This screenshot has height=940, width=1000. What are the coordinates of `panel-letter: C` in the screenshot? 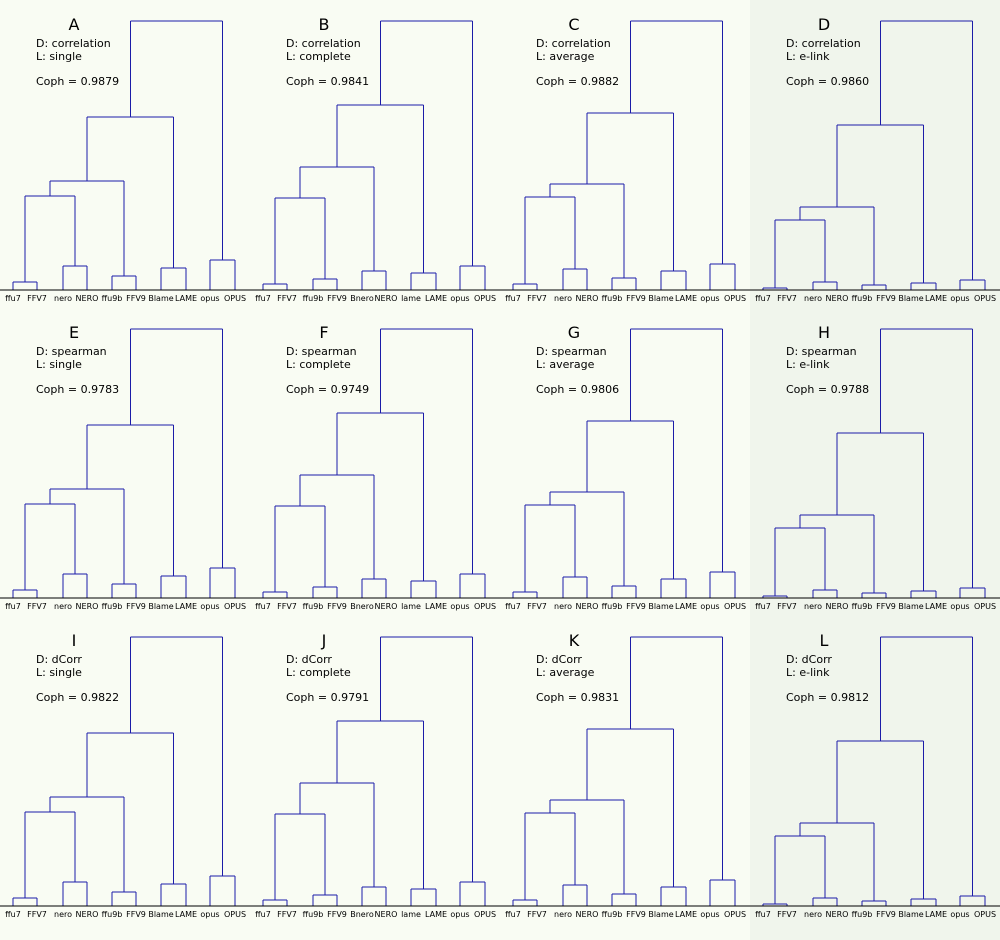 It's located at (574, 24).